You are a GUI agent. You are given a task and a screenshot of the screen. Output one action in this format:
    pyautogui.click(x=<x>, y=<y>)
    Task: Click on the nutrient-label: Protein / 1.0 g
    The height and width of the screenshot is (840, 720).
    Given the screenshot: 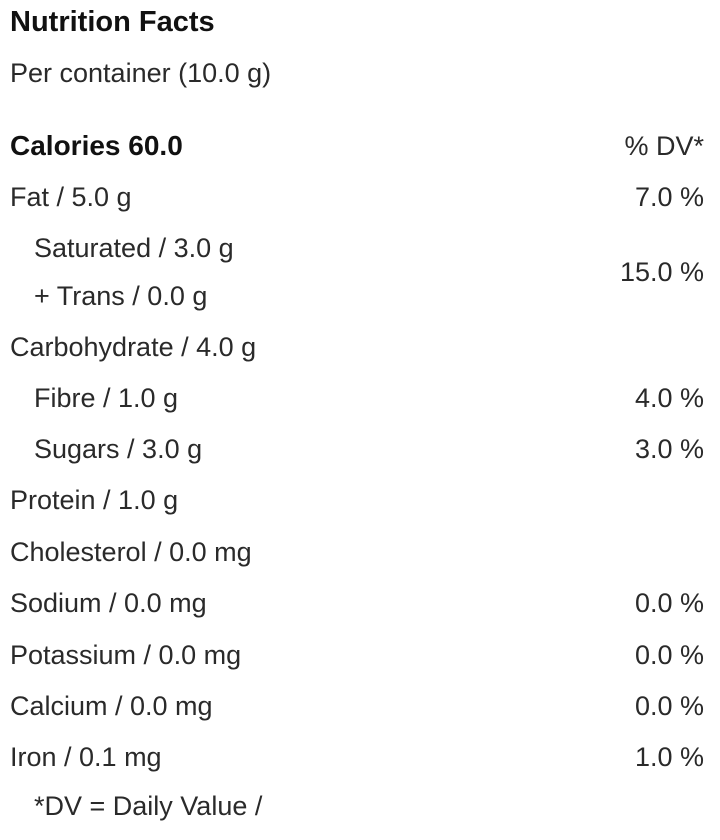 What is the action you would take?
    pyautogui.click(x=94, y=500)
    